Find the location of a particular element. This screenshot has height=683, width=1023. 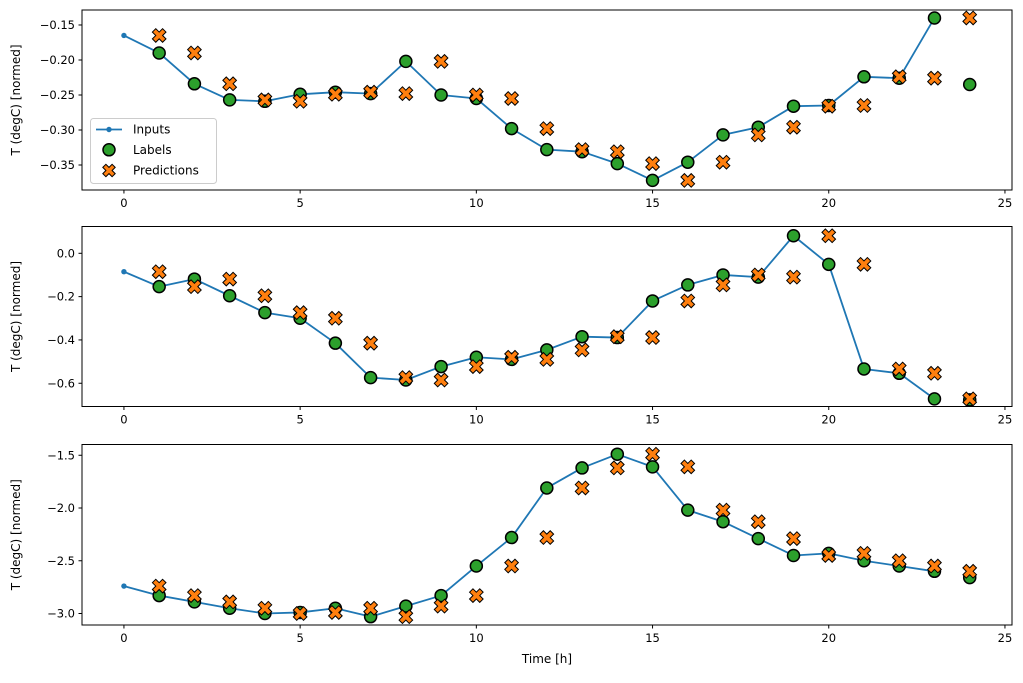

y-tick-label: −3.0 is located at coordinates (61, 614).